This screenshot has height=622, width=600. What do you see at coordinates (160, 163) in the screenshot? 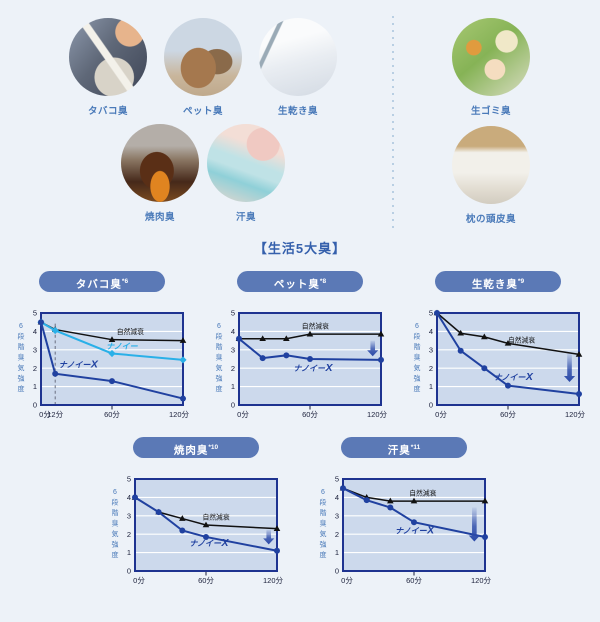
I see `grilled-meat-smoke-photo` at bounding box center [160, 163].